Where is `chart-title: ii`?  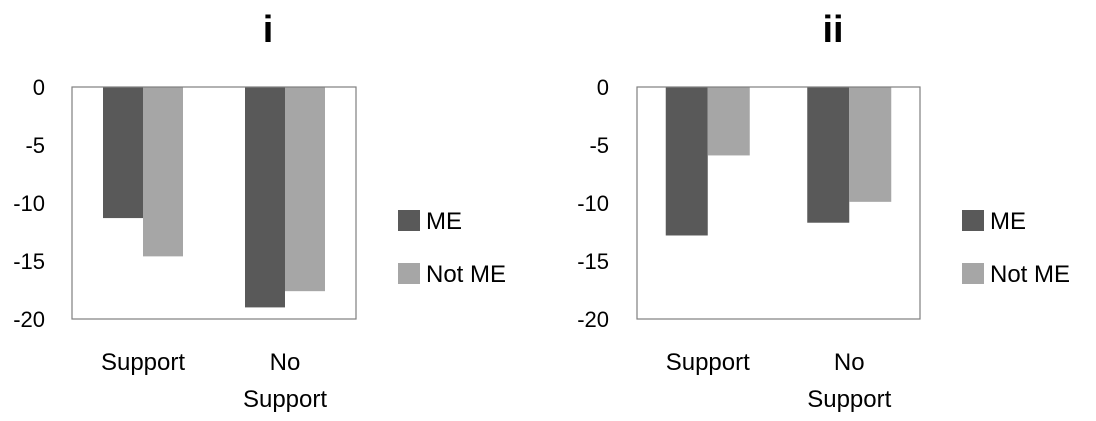 chart-title: ii is located at coordinates (832, 30).